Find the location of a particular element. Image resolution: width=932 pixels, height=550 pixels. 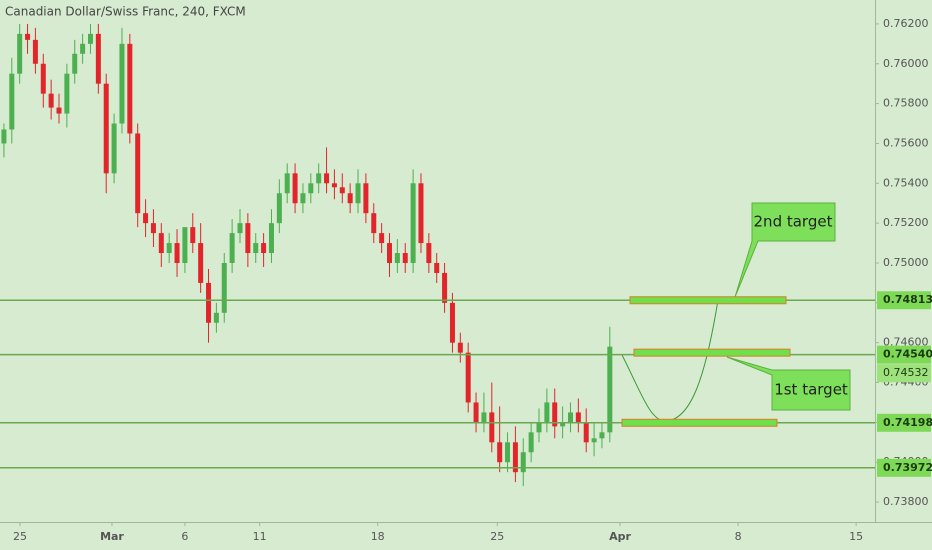

level-label: 0.74198 is located at coordinates (907, 422).